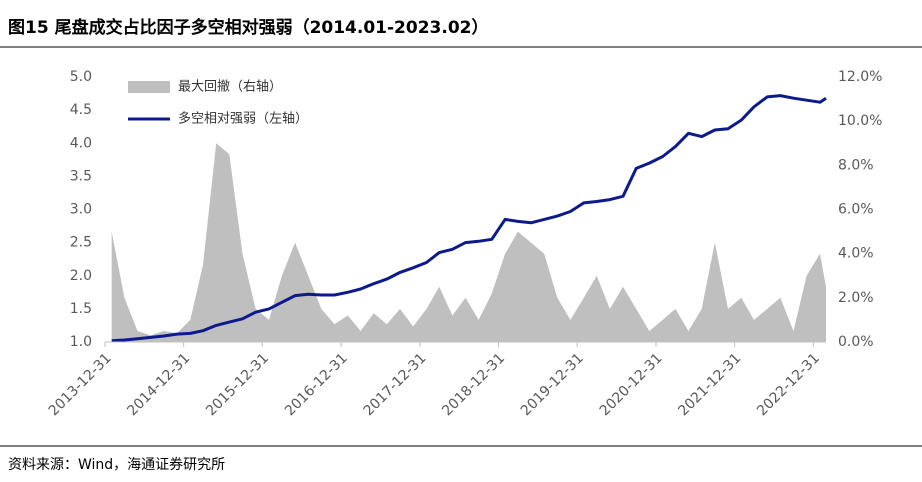 The width and height of the screenshot is (922, 482). Describe the element at coordinates (856, 210) in the screenshot. I see `y2-tick-label: 6.0%` at that location.